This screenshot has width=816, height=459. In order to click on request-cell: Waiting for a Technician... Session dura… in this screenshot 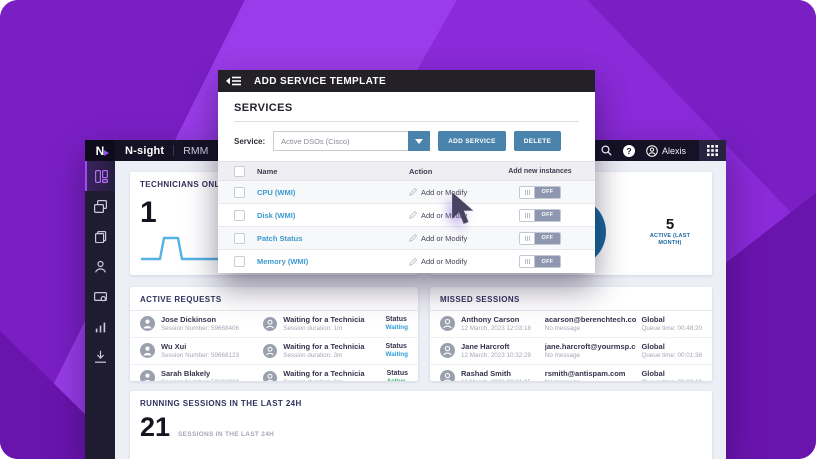, I will do `click(314, 351)`.